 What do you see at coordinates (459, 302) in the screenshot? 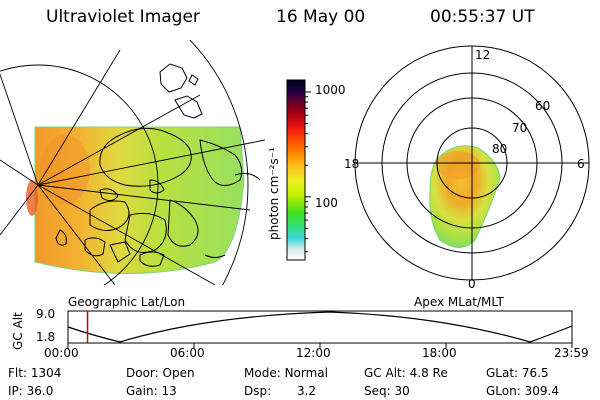
I see `polar-plot-caption: Apex MLat/MLT` at bounding box center [459, 302].